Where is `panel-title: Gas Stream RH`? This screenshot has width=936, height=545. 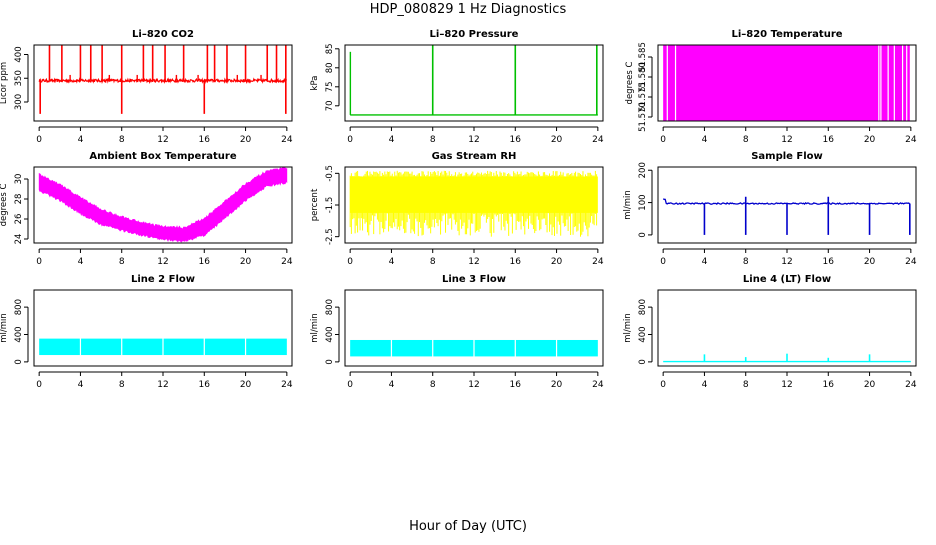
panel-title: Gas Stream RH is located at coordinates (474, 156).